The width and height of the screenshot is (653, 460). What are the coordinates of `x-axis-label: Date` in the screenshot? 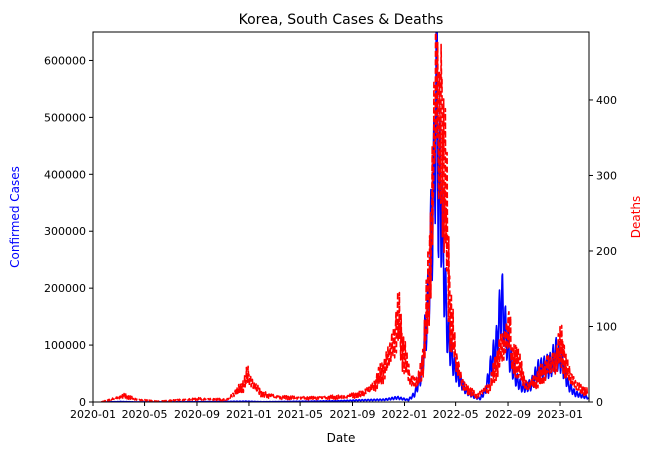 It's located at (341, 438).